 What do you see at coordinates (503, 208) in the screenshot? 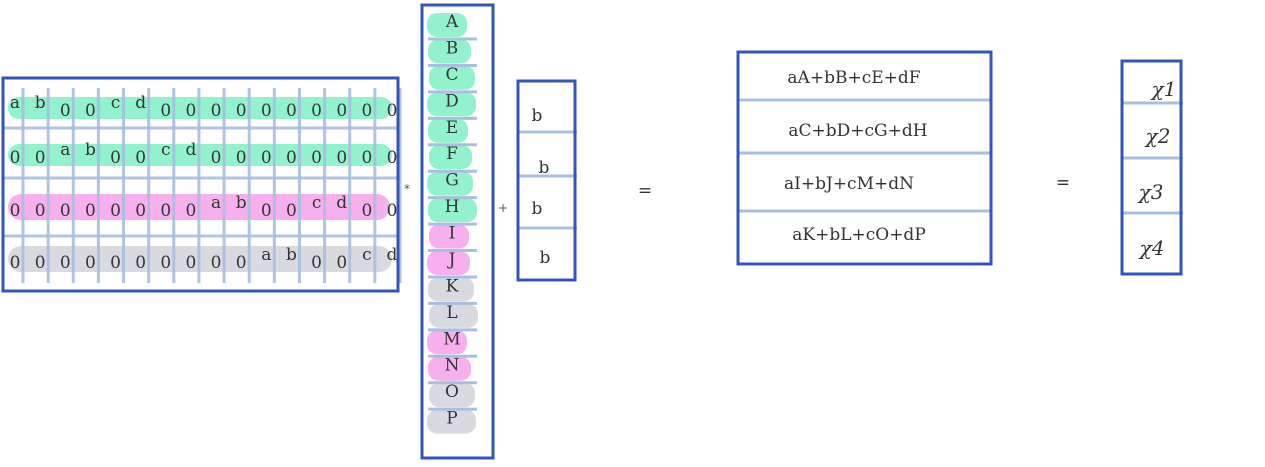
I see `plus-operator: +` at bounding box center [503, 208].